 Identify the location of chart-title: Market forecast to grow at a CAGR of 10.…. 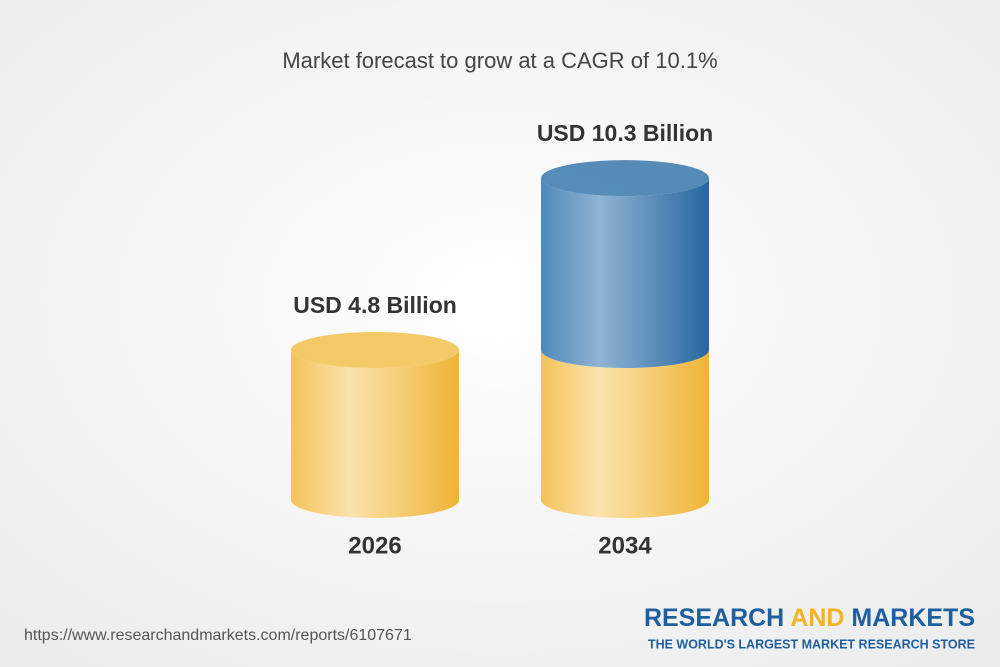
(499, 60).